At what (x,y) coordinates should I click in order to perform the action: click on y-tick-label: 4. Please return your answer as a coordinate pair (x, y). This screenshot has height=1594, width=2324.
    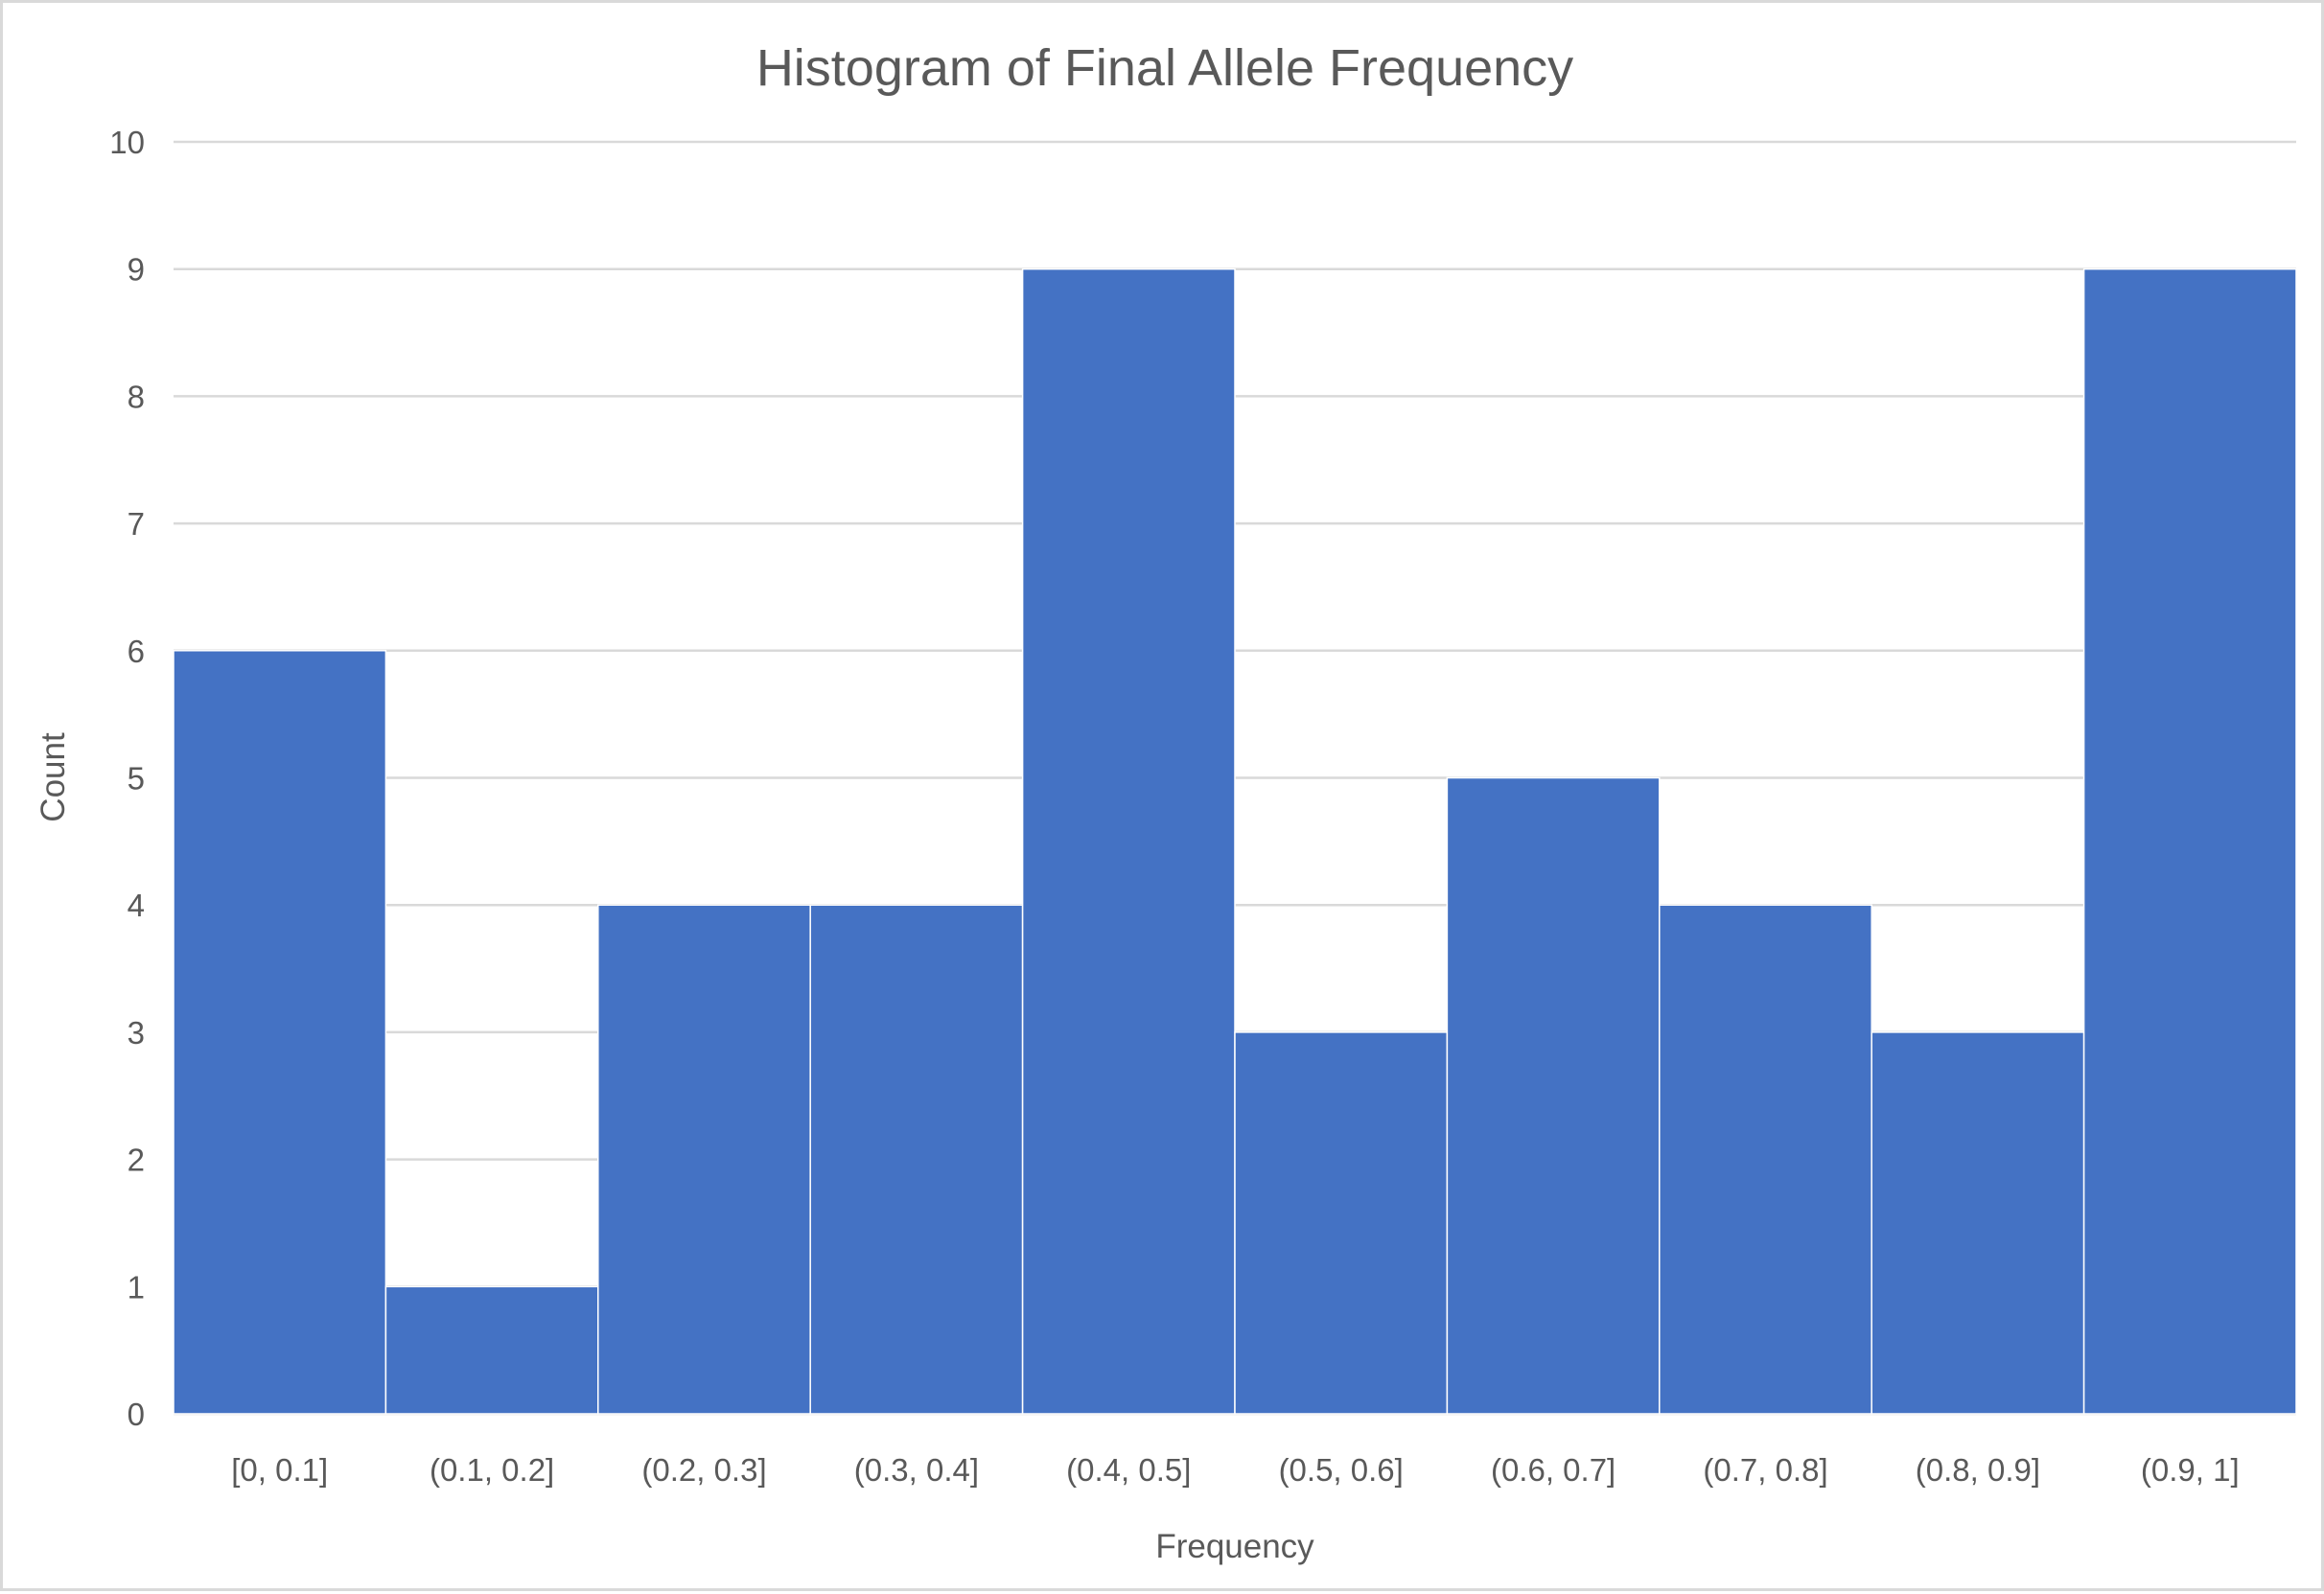
    Looking at the image, I should click on (136, 905).